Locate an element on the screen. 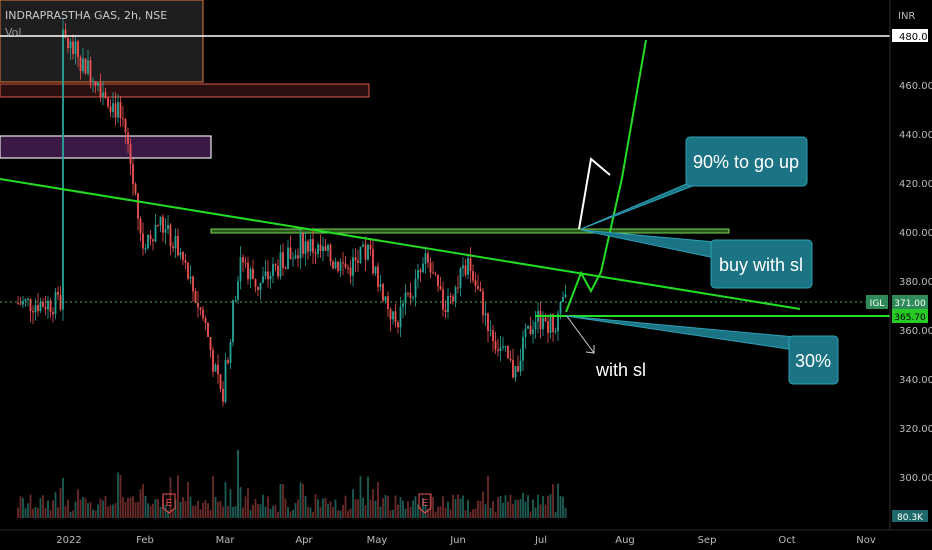 The width and height of the screenshot is (932, 550). callout-90-up: 90% to go up is located at coordinates (694, 183).